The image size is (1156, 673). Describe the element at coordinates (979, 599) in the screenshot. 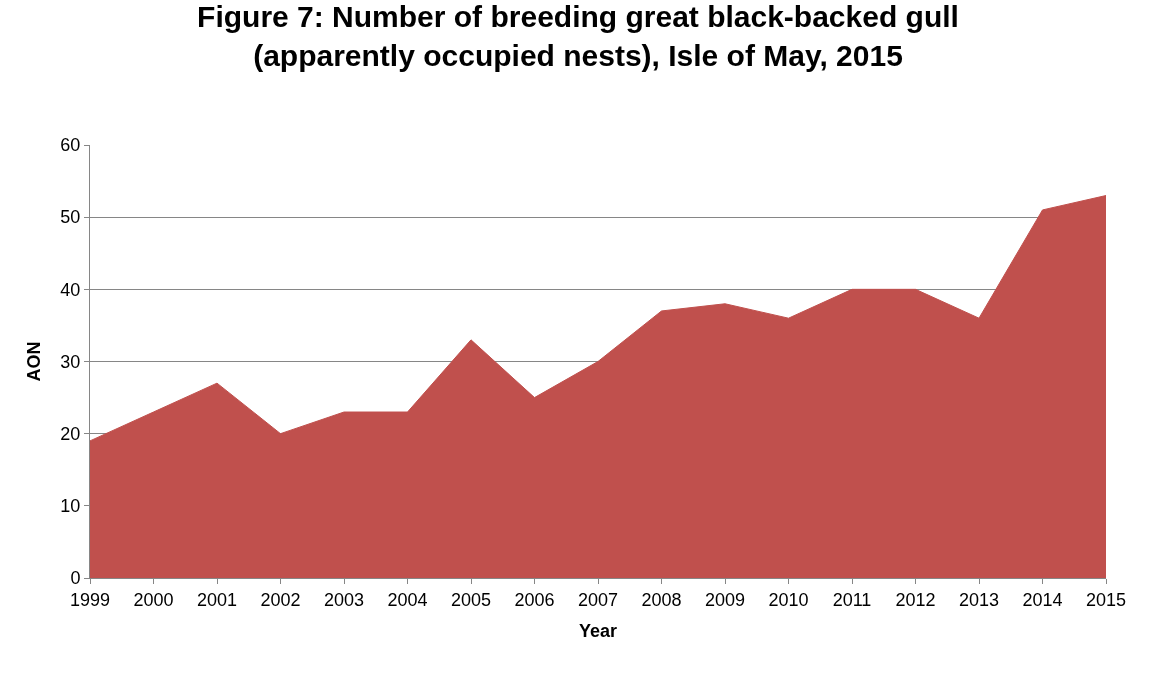

I see `x-tick-label: 2013` at that location.